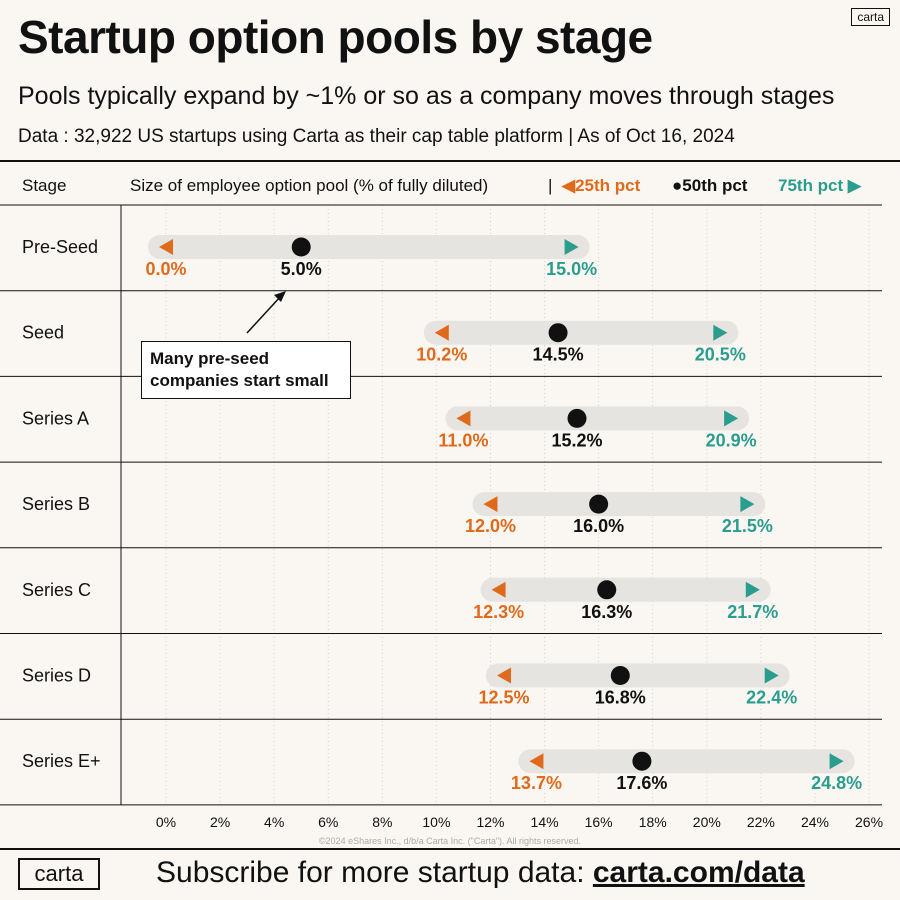 Image resolution: width=900 pixels, height=900 pixels. Describe the element at coordinates (752, 612) in the screenshot. I see `p75-label: 21.7%` at that location.